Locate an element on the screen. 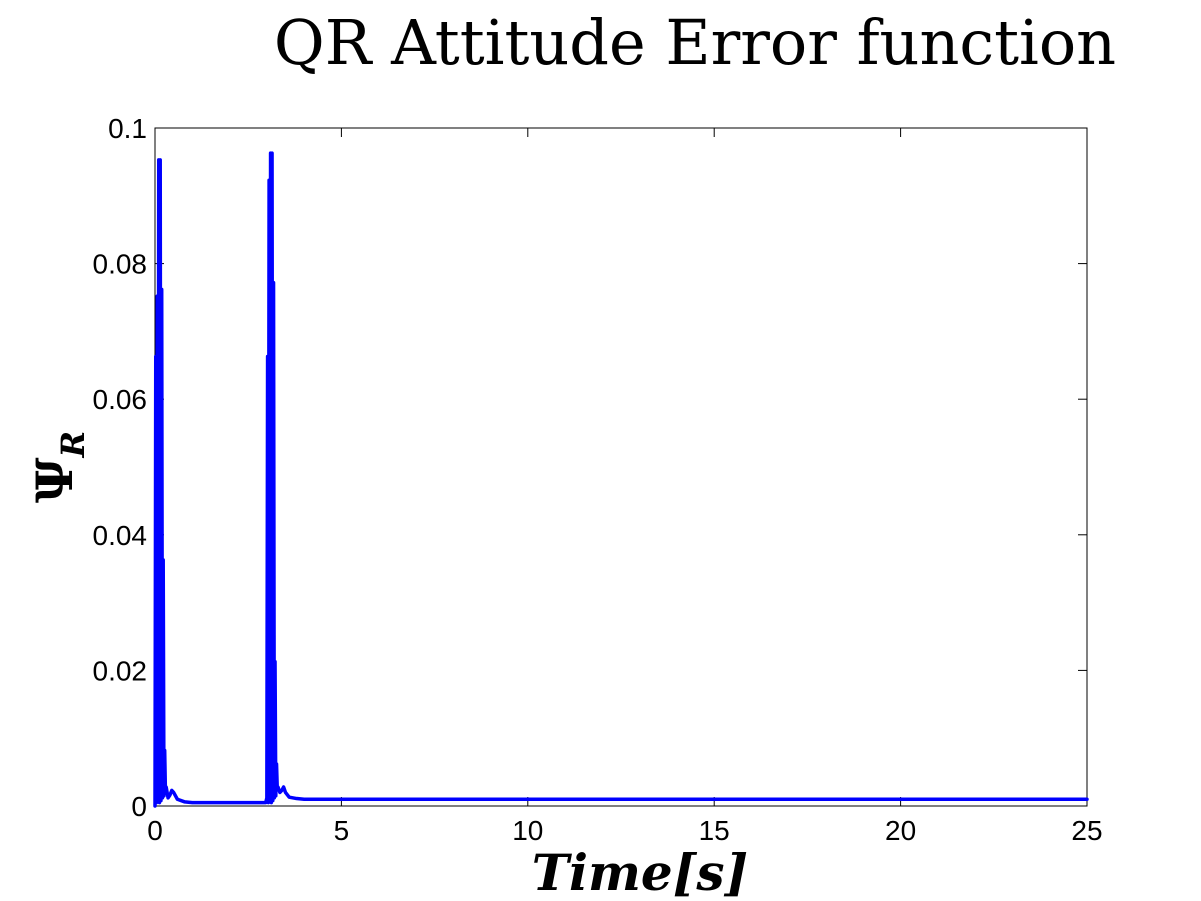 Image resolution: width=1201 pixels, height=901 pixels. y-axis-label: ΨR is located at coordinates (58, 467).